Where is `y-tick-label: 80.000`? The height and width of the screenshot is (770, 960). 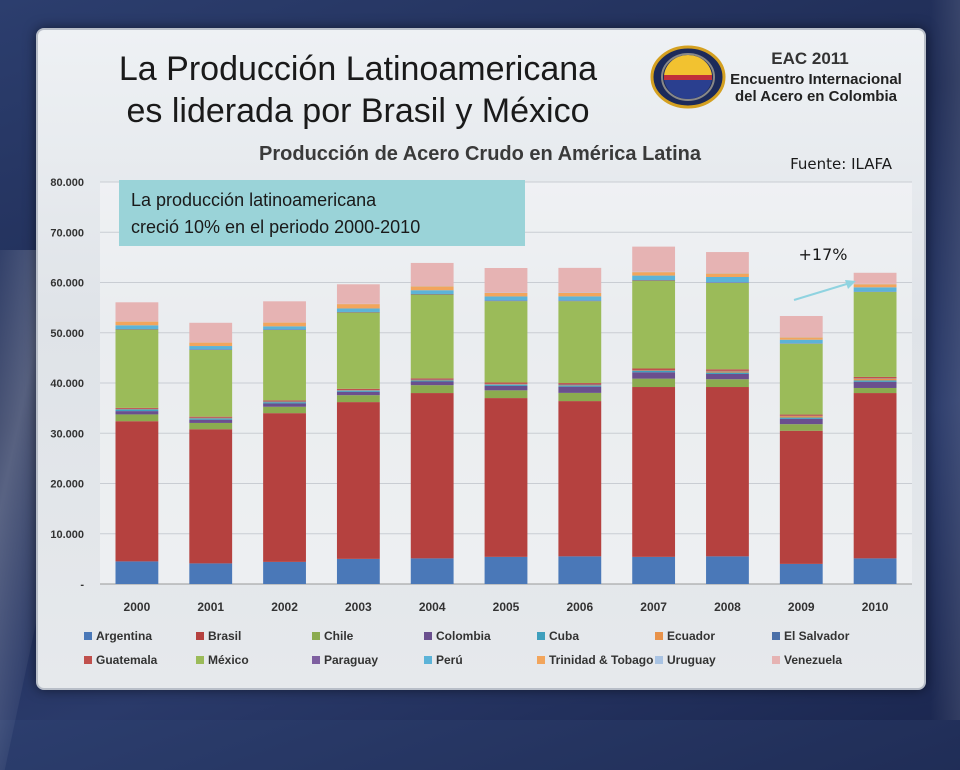
y-tick-label: 80.000 is located at coordinates (67, 183).